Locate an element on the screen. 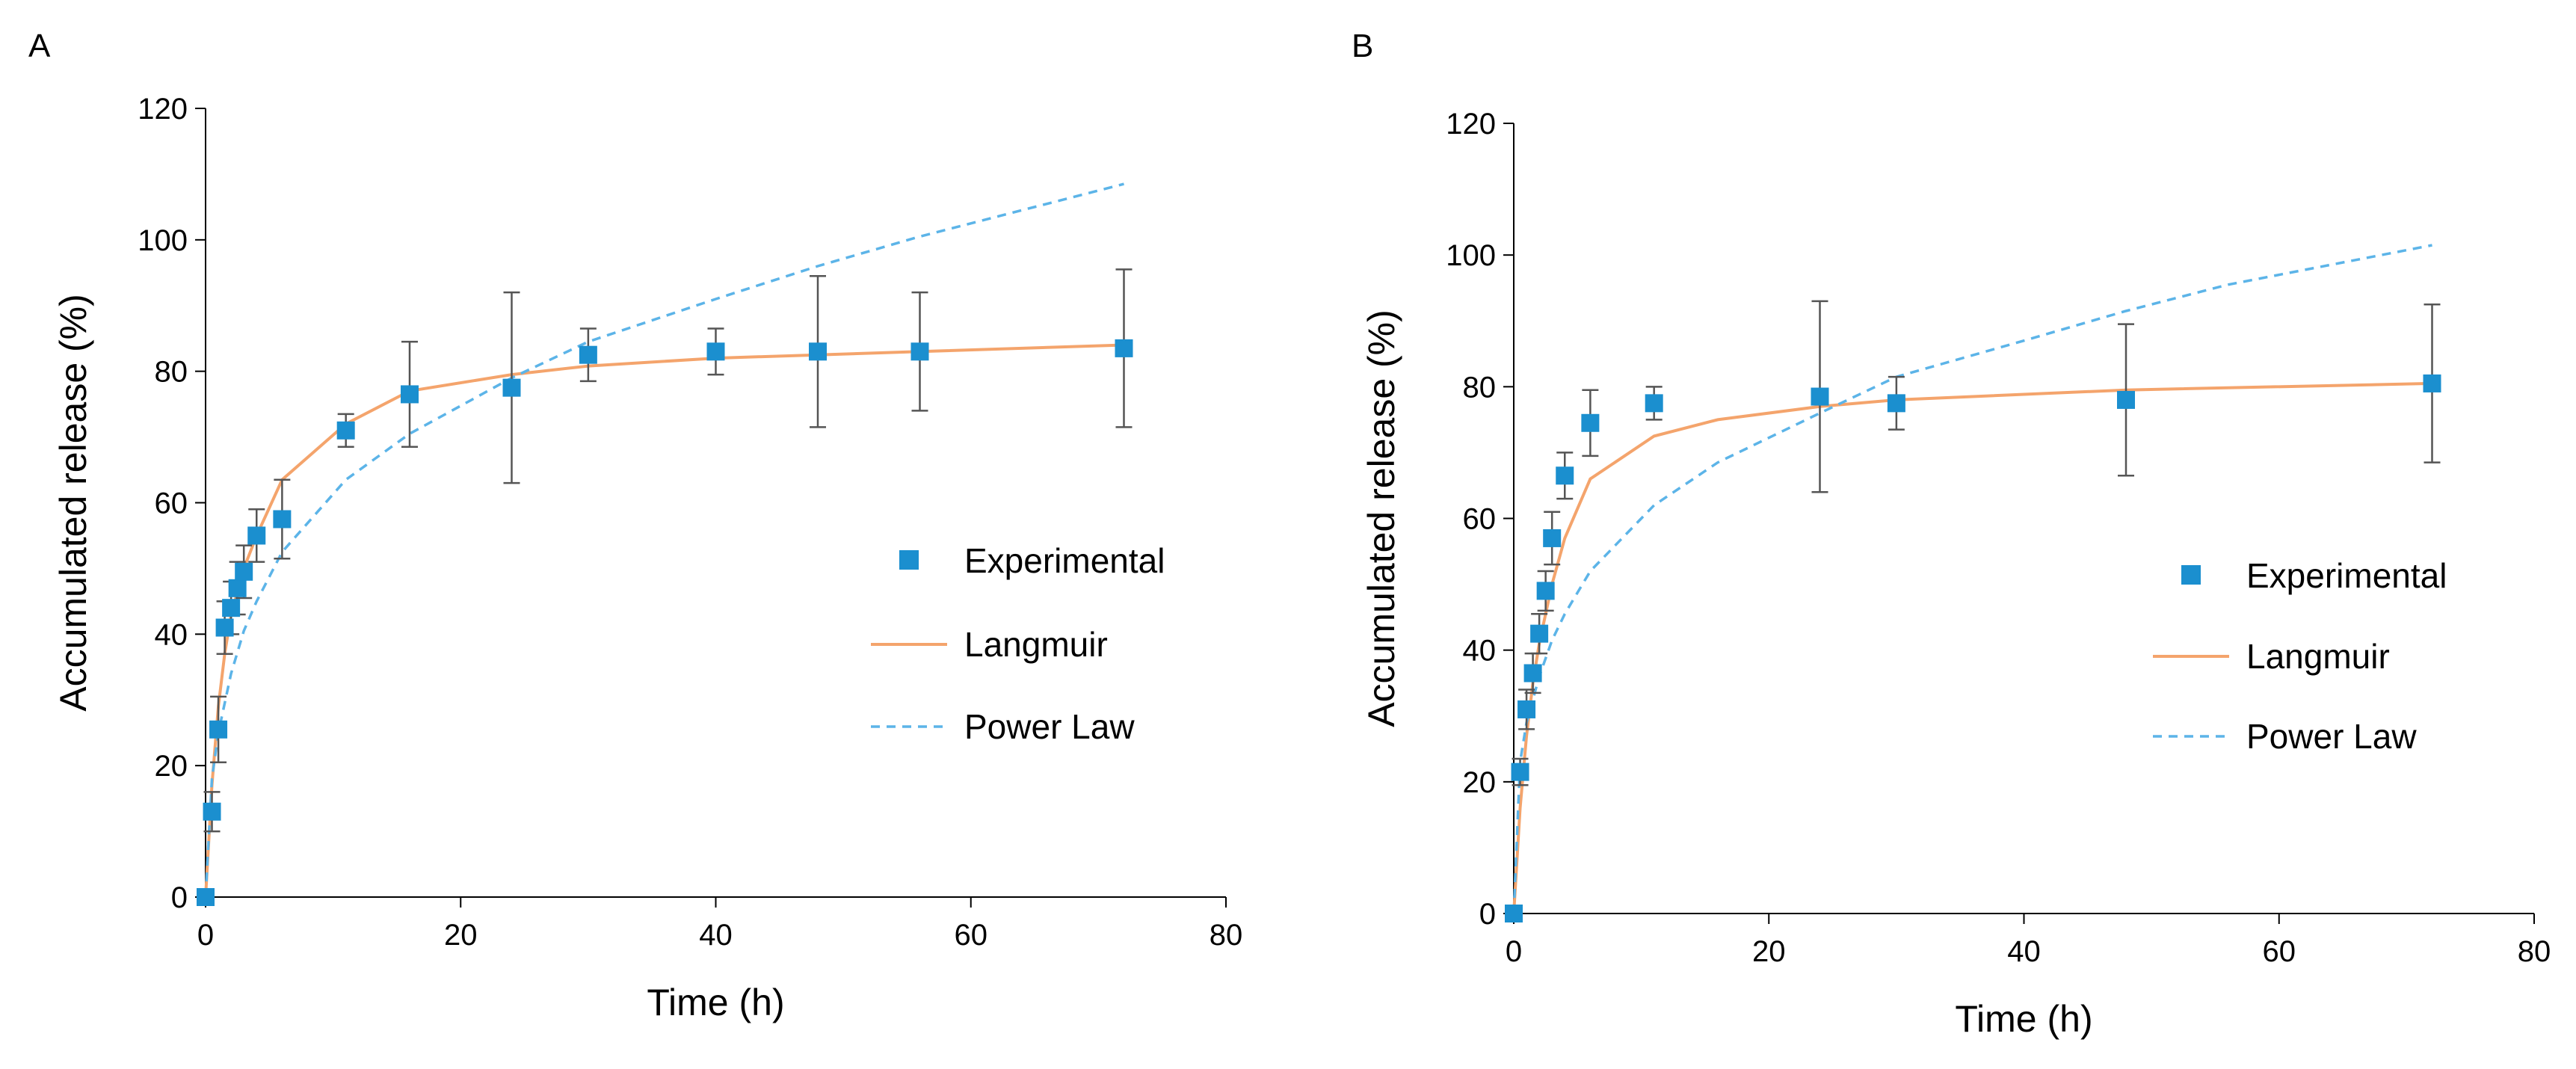 Image resolution: width=2576 pixels, height=1069 pixels. panel-label-b: B is located at coordinates (1362, 46).